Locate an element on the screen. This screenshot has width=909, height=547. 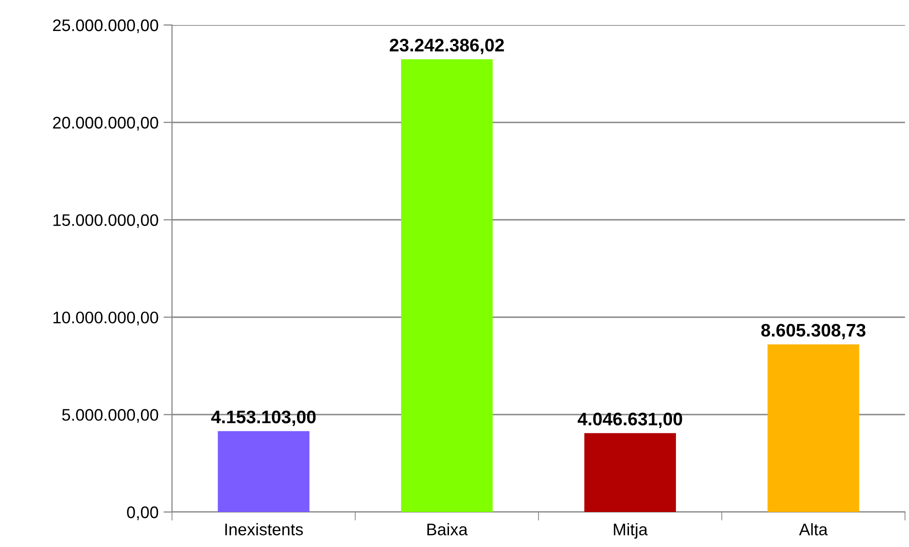
x-tick-label: Alta is located at coordinates (813, 529).